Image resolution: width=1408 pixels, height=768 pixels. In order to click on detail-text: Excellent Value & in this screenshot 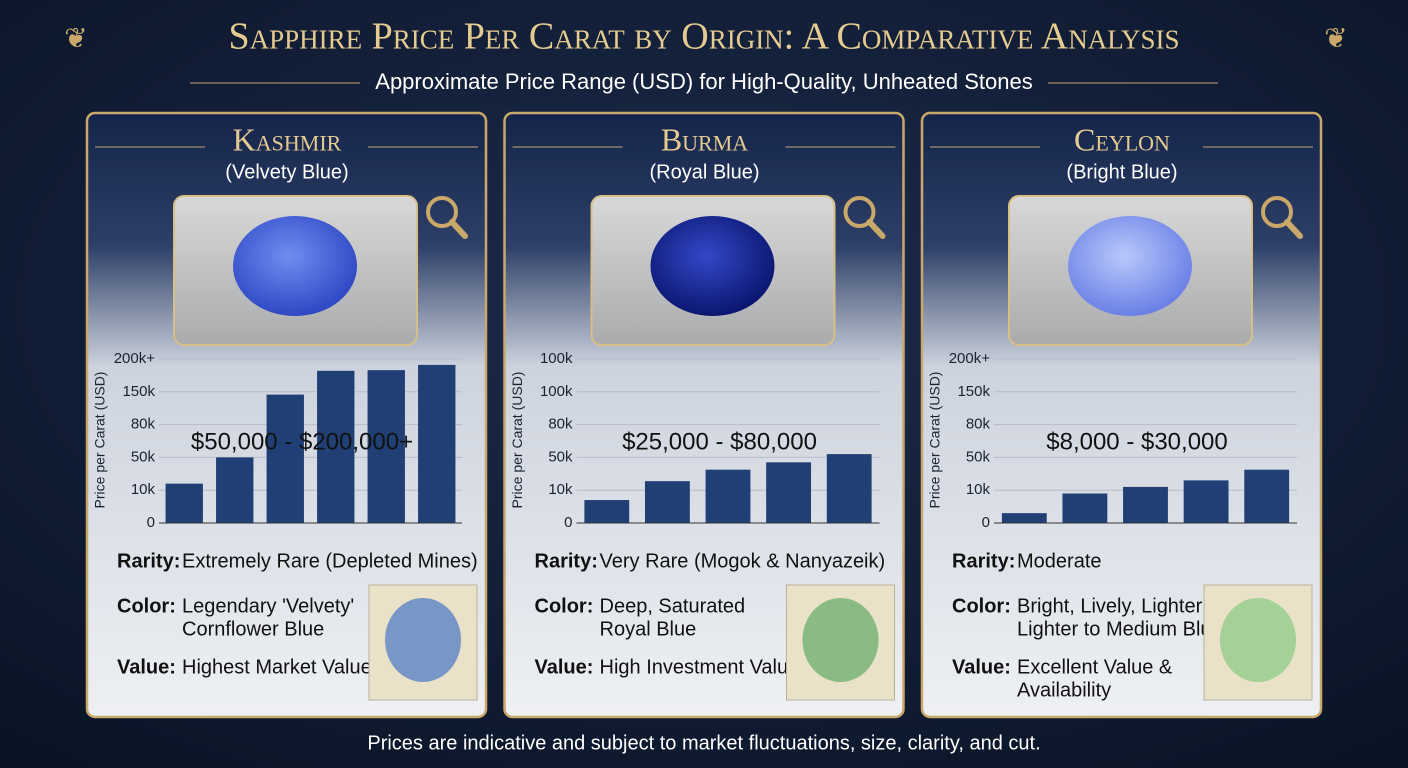, I will do `click(1095, 667)`.